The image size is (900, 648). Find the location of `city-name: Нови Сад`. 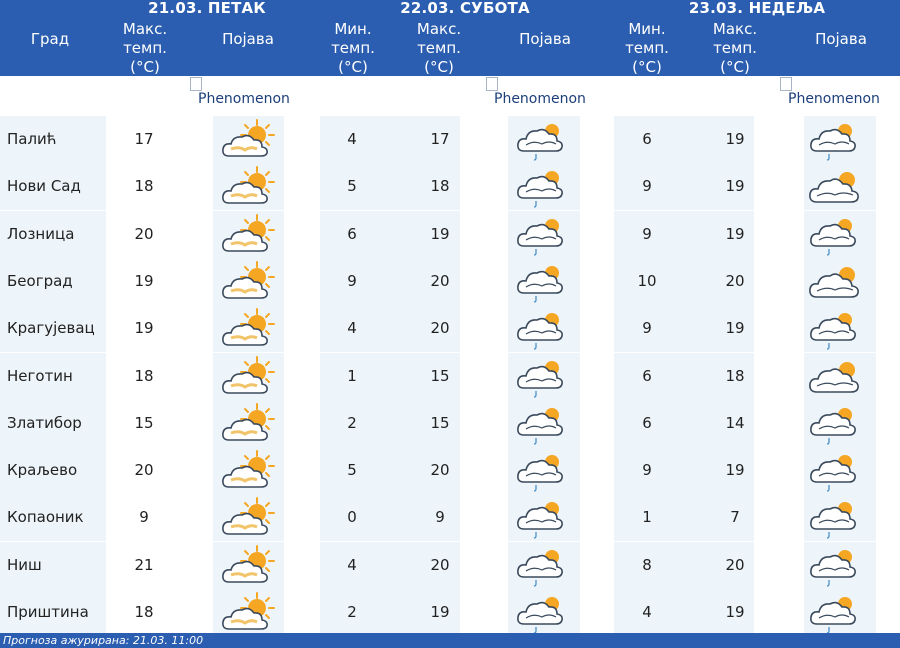

city-name: Нови Сад is located at coordinates (44, 186).